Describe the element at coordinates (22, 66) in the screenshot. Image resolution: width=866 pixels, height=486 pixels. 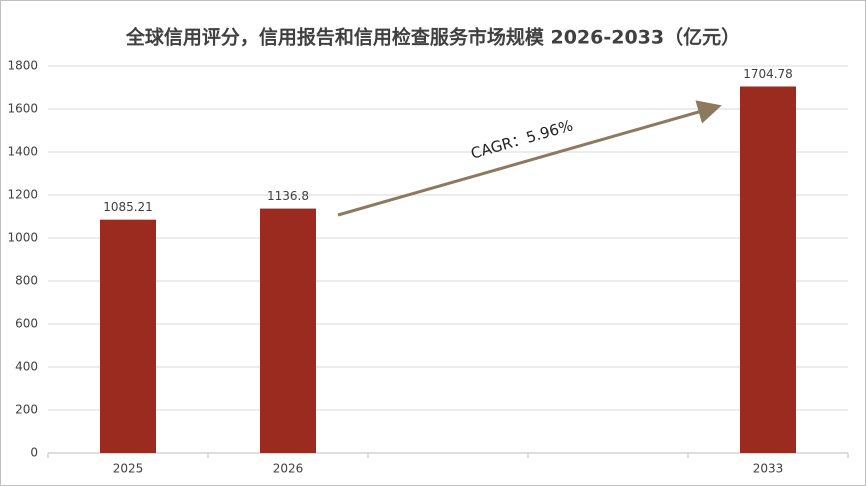
I see `y-tick-label: 1800` at that location.